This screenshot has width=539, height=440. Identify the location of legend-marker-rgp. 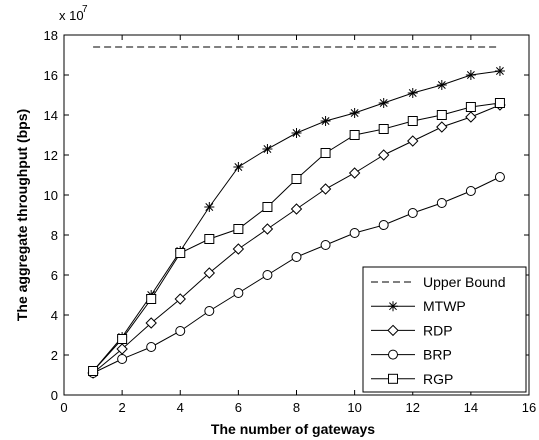
(393, 378).